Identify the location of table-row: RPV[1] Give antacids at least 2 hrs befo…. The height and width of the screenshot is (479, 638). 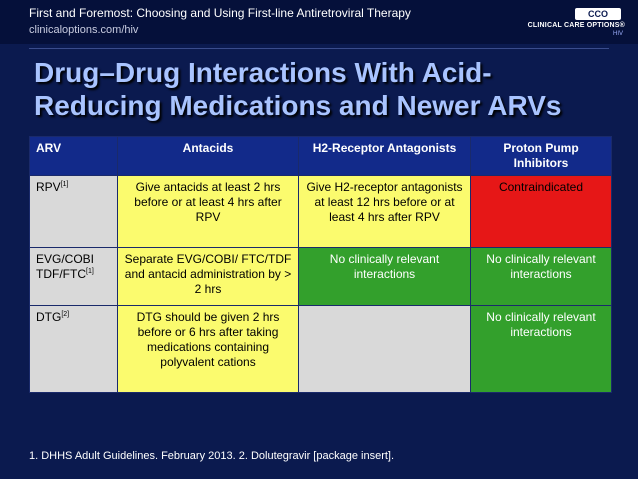
(320, 211).